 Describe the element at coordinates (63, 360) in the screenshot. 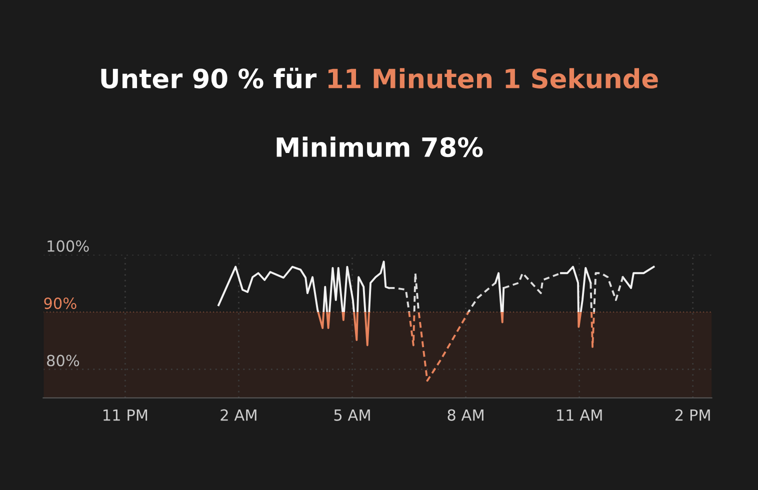

I see `y-tick-label: 80%` at that location.